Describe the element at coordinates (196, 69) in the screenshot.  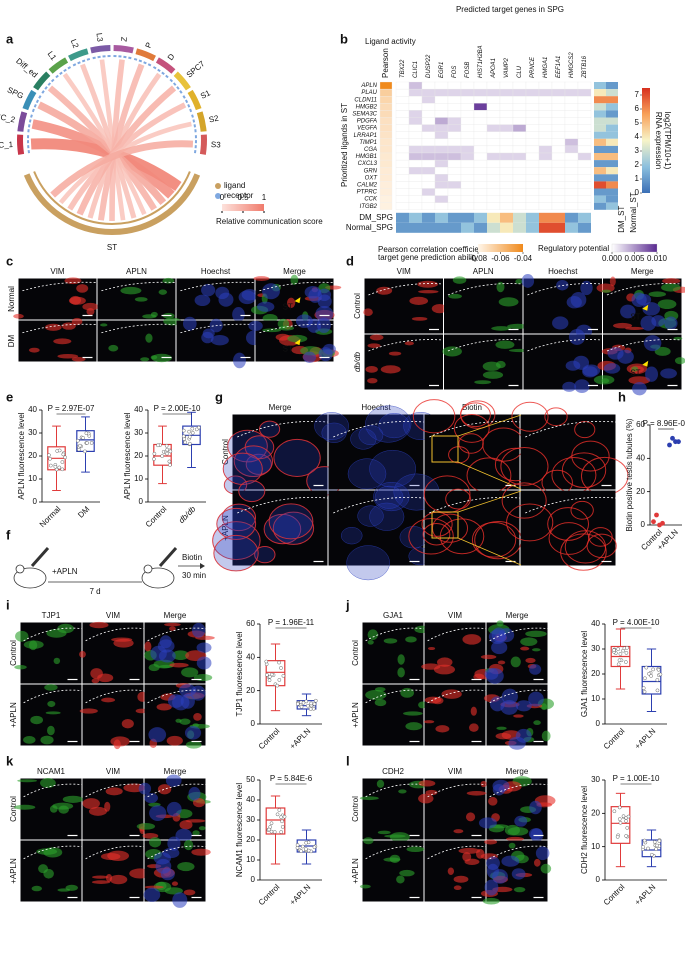
I see `sector-label: SPC7` at that location.